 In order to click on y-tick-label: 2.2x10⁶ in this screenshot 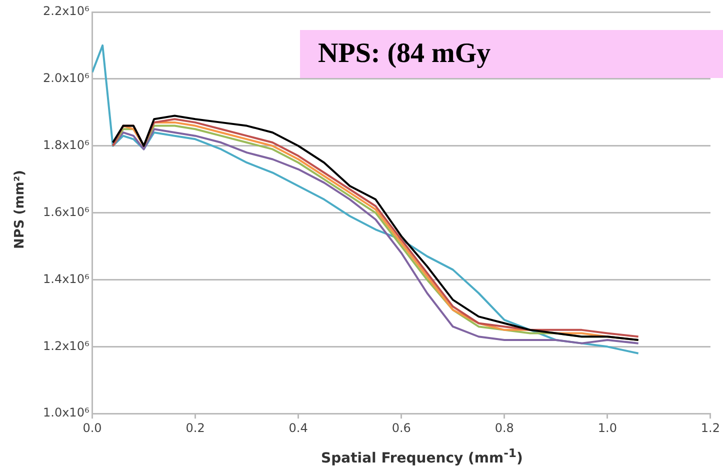, I will do `click(66, 11)`.